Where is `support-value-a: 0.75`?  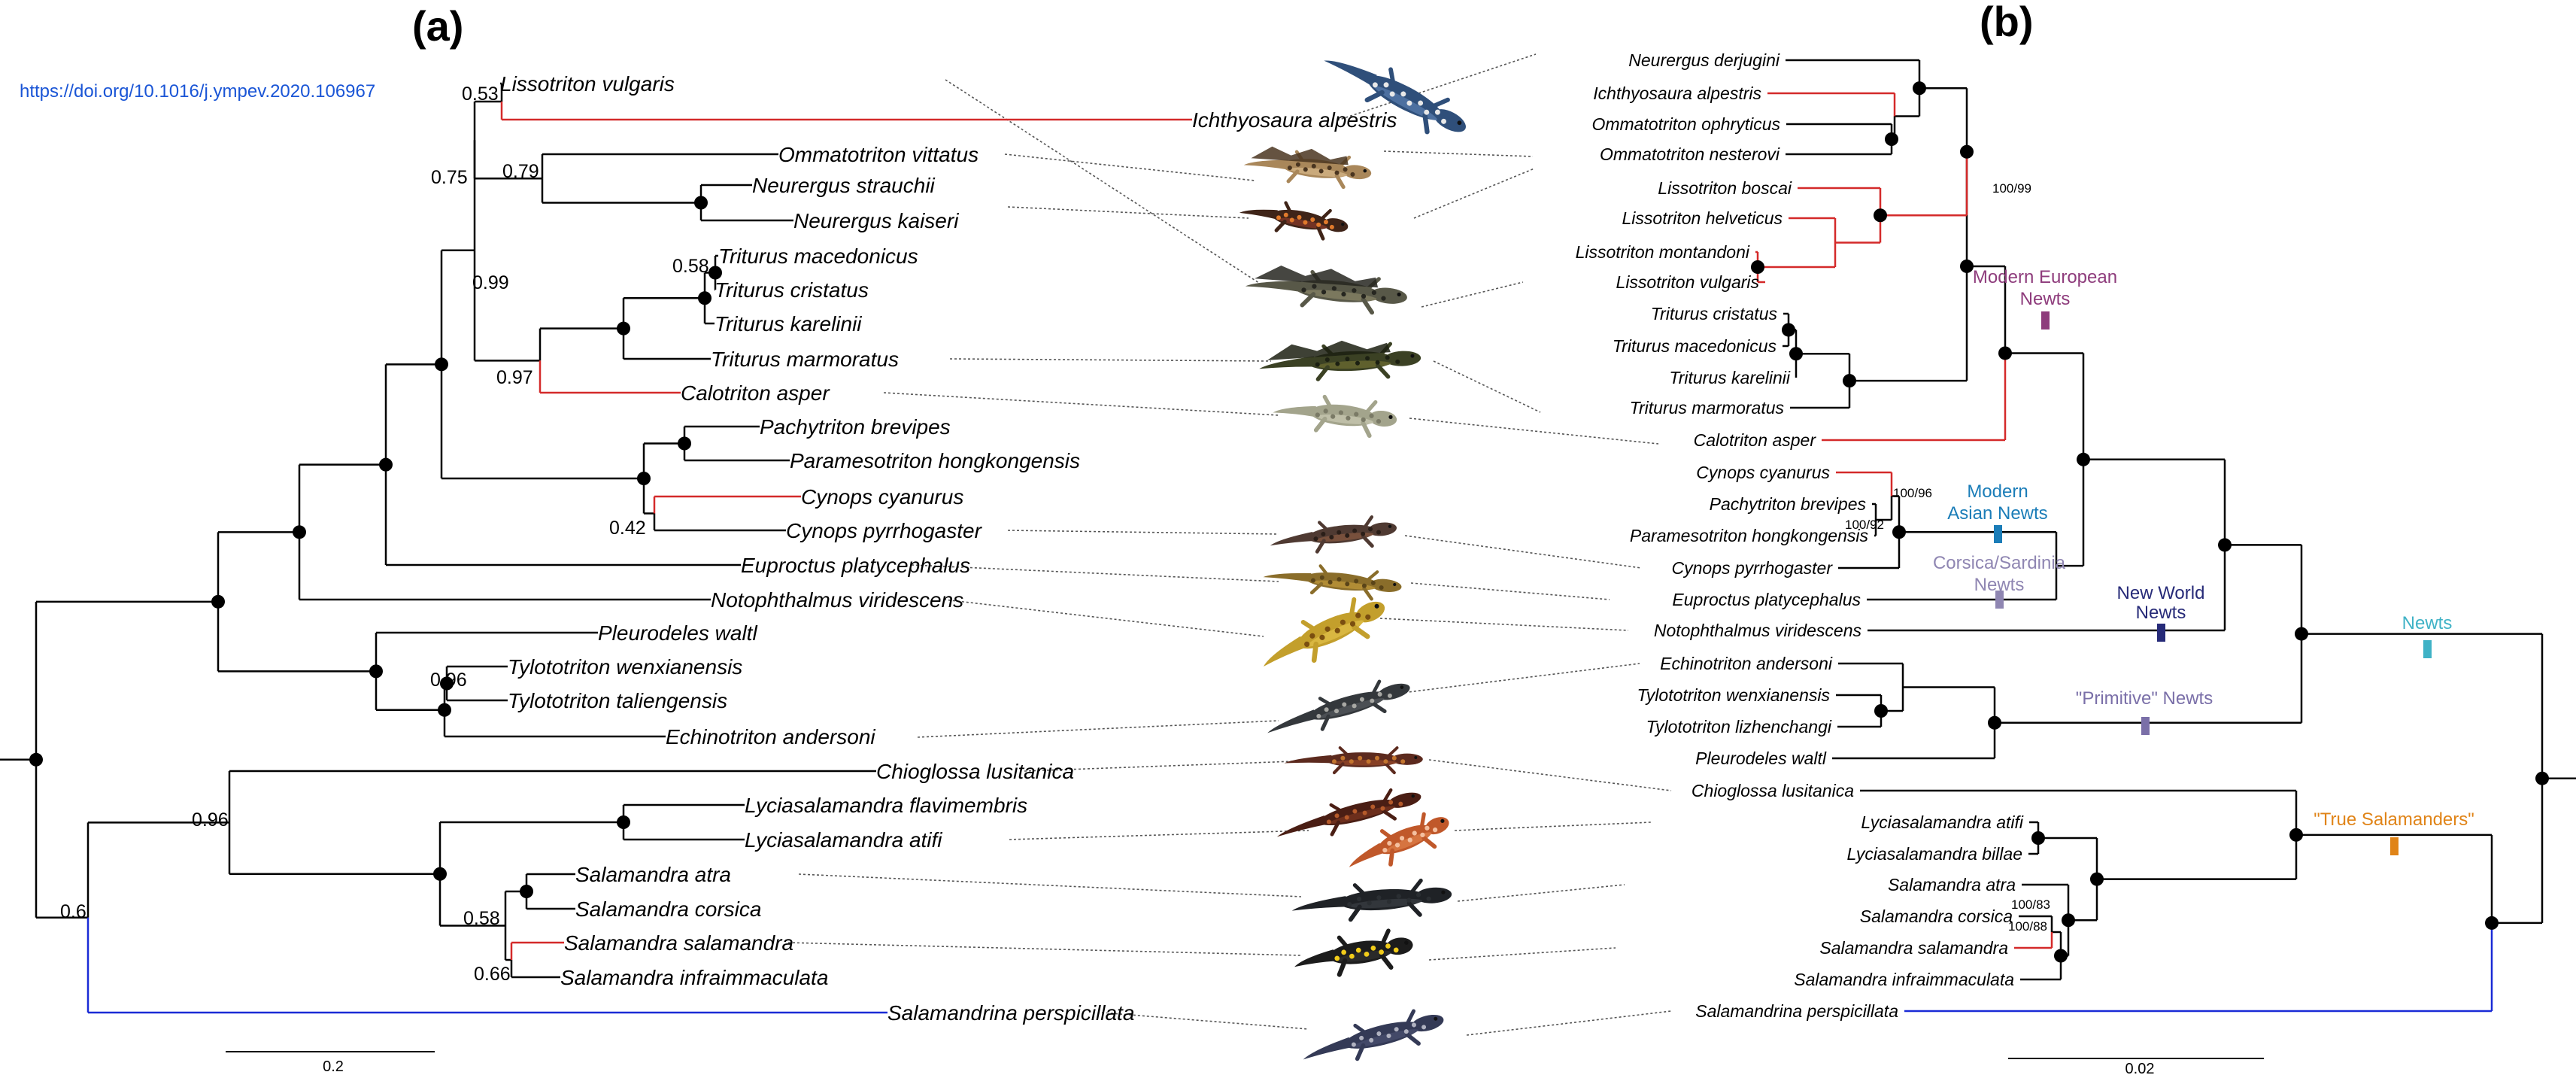 support-value-a: 0.75 is located at coordinates (449, 177).